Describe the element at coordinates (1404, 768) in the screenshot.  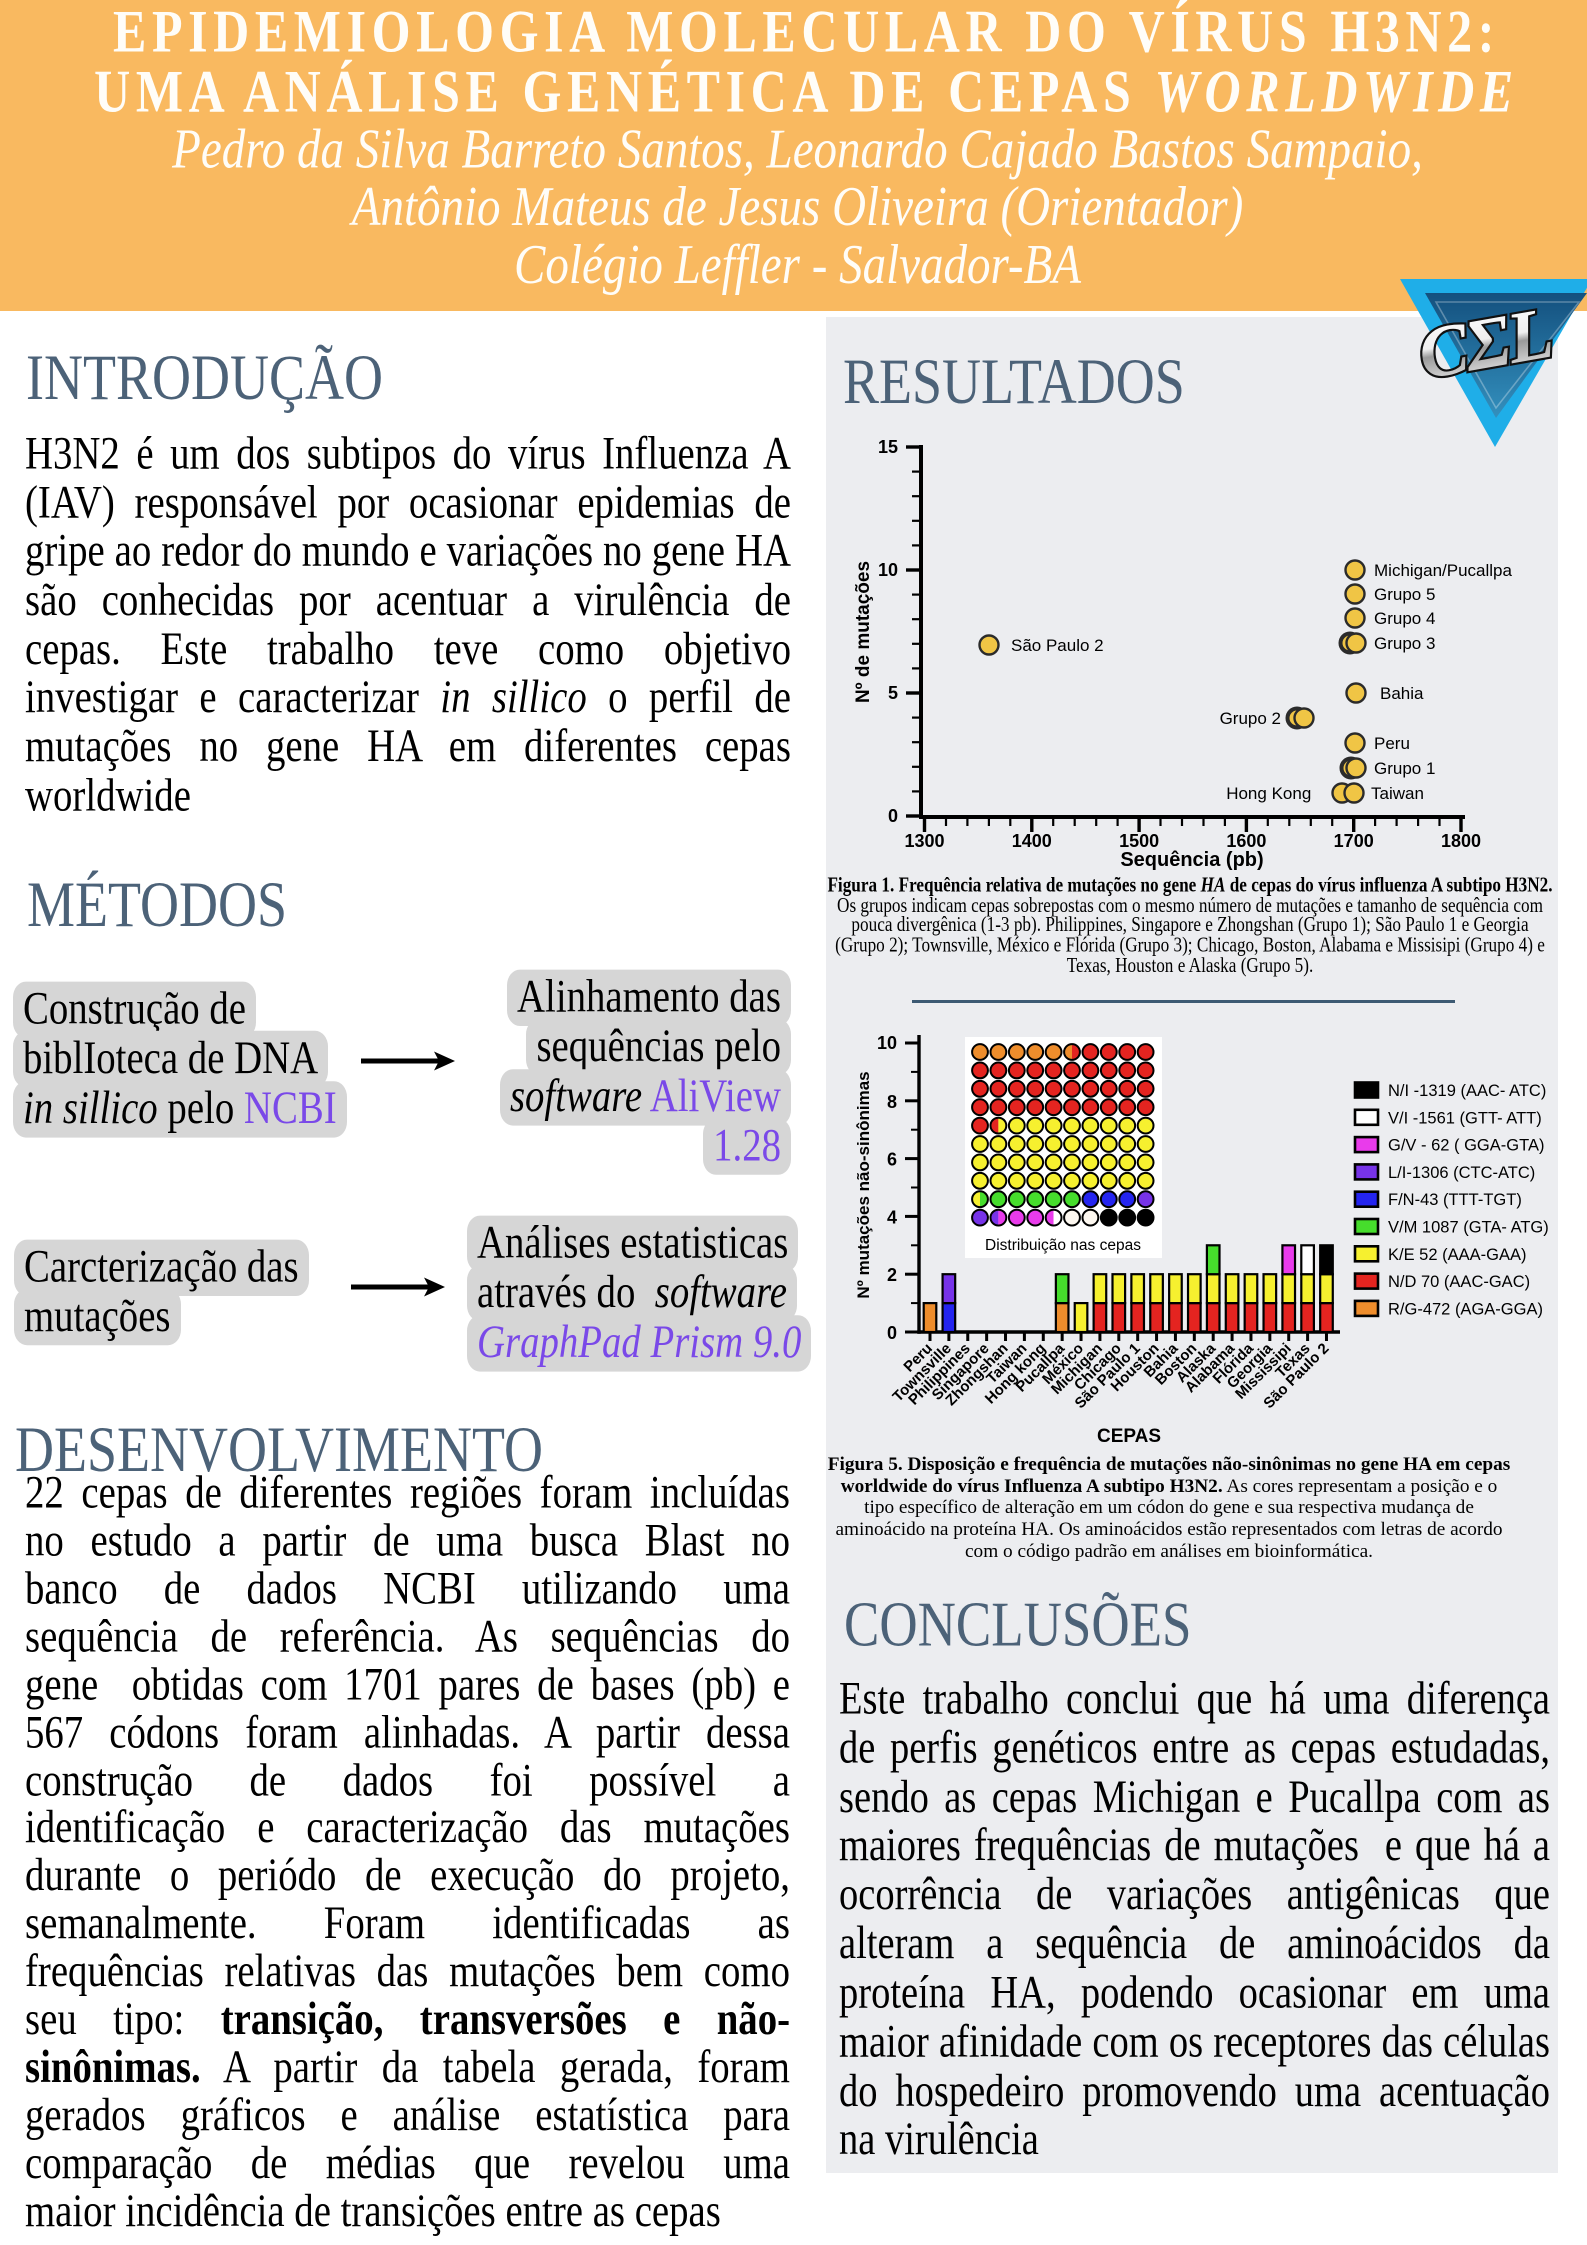
I see `svg-text: Grupo 1` at that location.